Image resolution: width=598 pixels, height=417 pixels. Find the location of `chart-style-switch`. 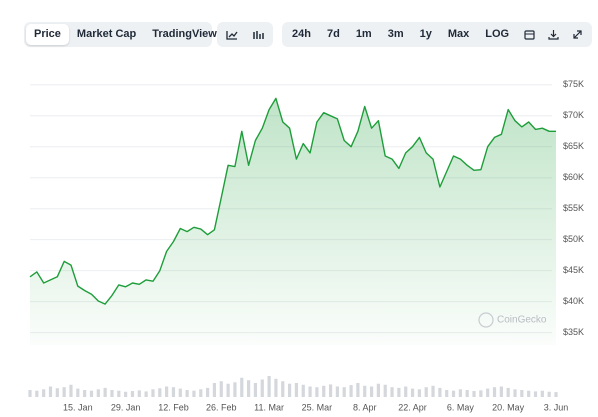

chart-style-switch is located at coordinates (245, 34).